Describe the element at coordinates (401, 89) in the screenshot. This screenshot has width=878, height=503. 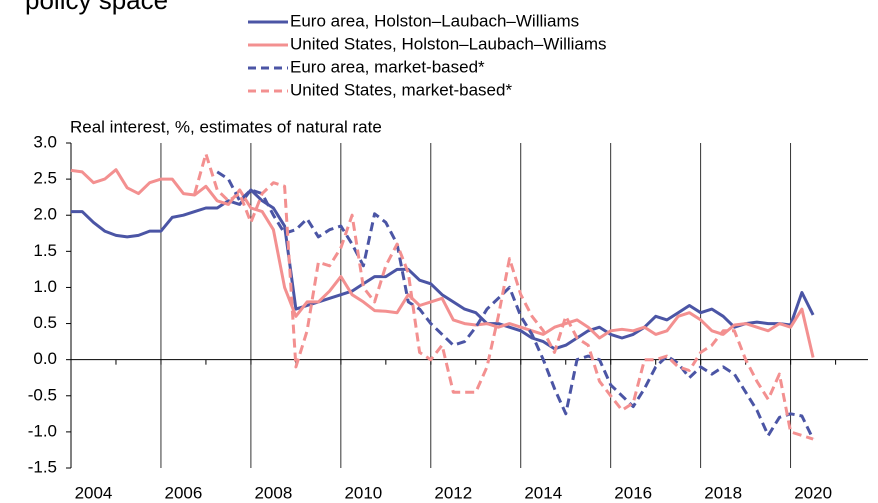
I see `legend-label: United States, market-based*` at that location.